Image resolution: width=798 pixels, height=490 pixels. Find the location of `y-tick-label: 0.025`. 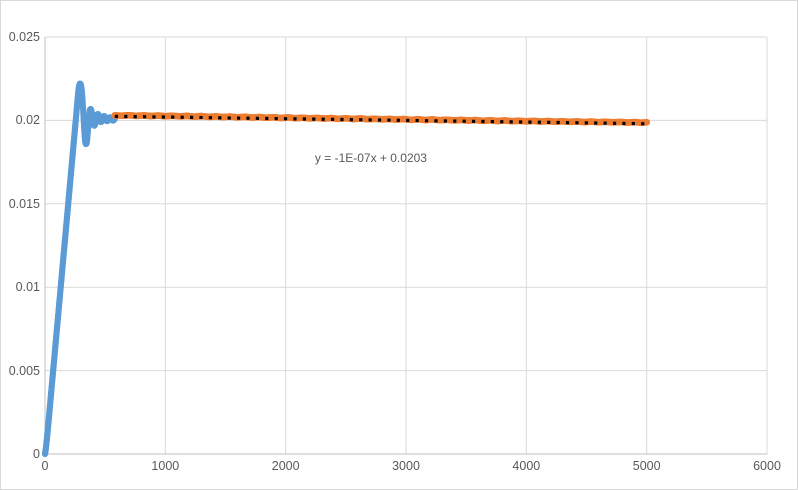

y-tick-label: 0.025 is located at coordinates (24, 37).